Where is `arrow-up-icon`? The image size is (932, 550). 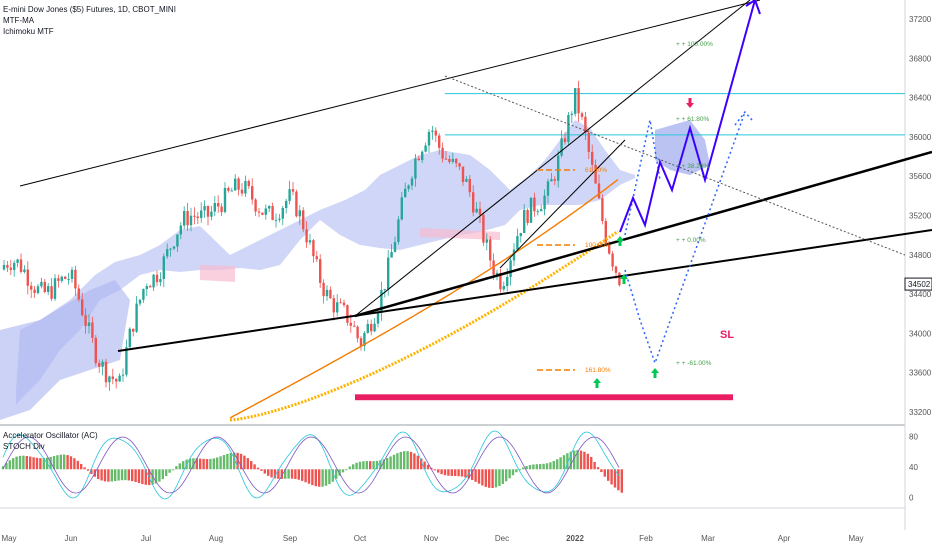 arrow-up-icon is located at coordinates (597, 383).